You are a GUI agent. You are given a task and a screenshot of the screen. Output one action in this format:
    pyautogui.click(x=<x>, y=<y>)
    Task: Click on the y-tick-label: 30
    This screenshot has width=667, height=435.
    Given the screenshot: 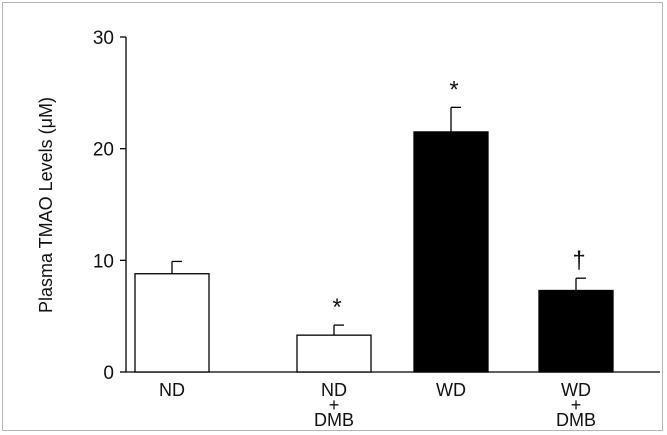 What is the action you would take?
    pyautogui.click(x=103, y=38)
    